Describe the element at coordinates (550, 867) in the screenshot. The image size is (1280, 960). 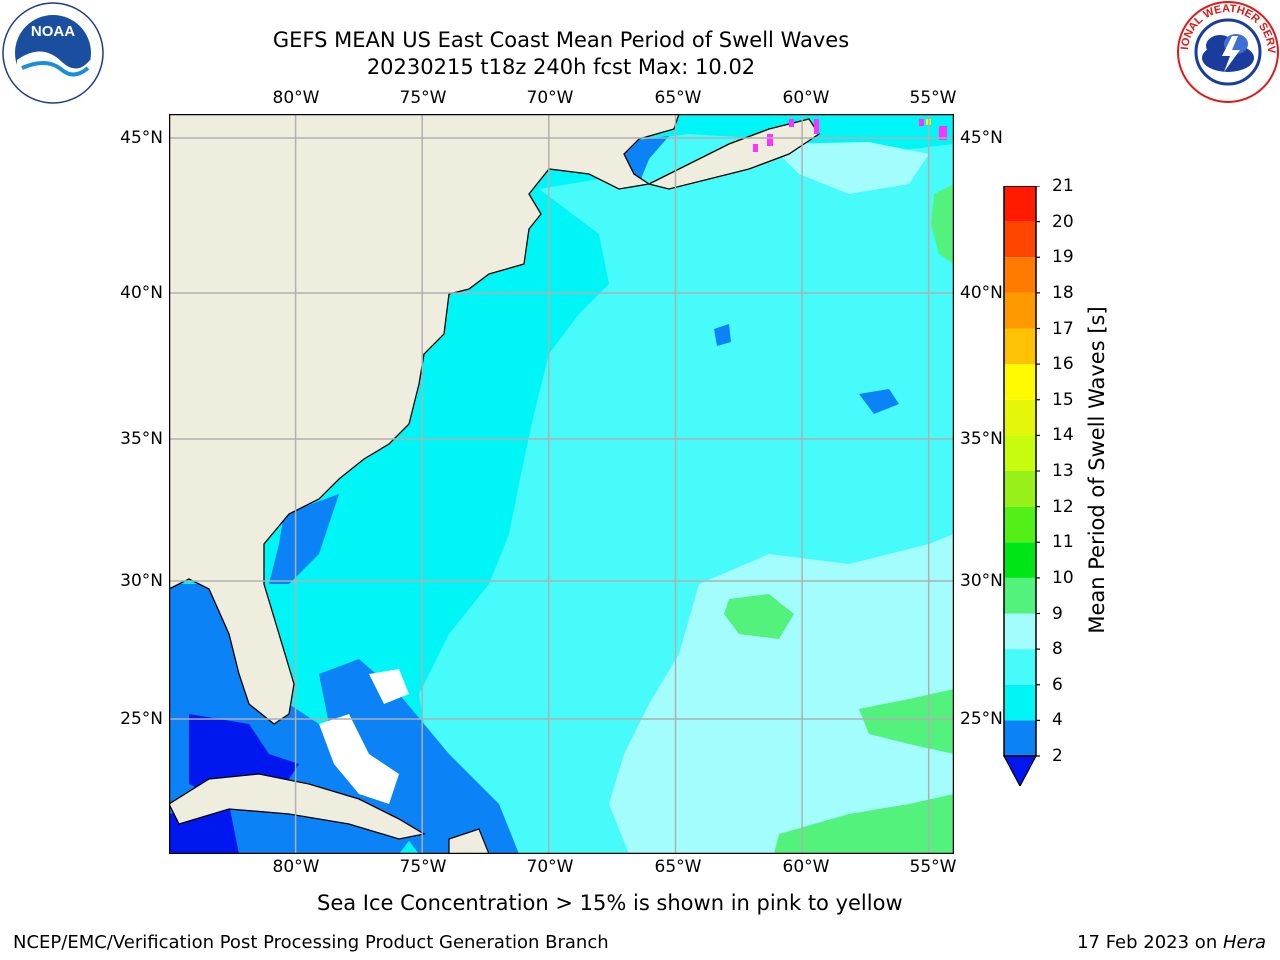
I see `lon-tick-bottom-70w: 70°W` at that location.